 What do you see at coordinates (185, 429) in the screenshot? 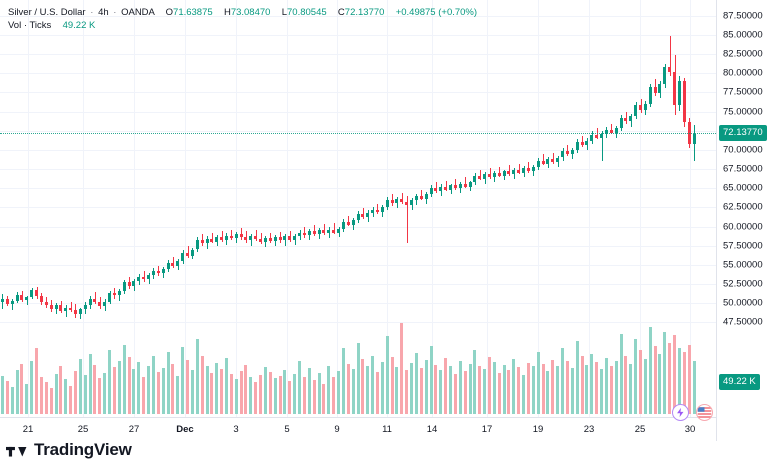
I see `time-axis-tick: Dec` at bounding box center [185, 429].